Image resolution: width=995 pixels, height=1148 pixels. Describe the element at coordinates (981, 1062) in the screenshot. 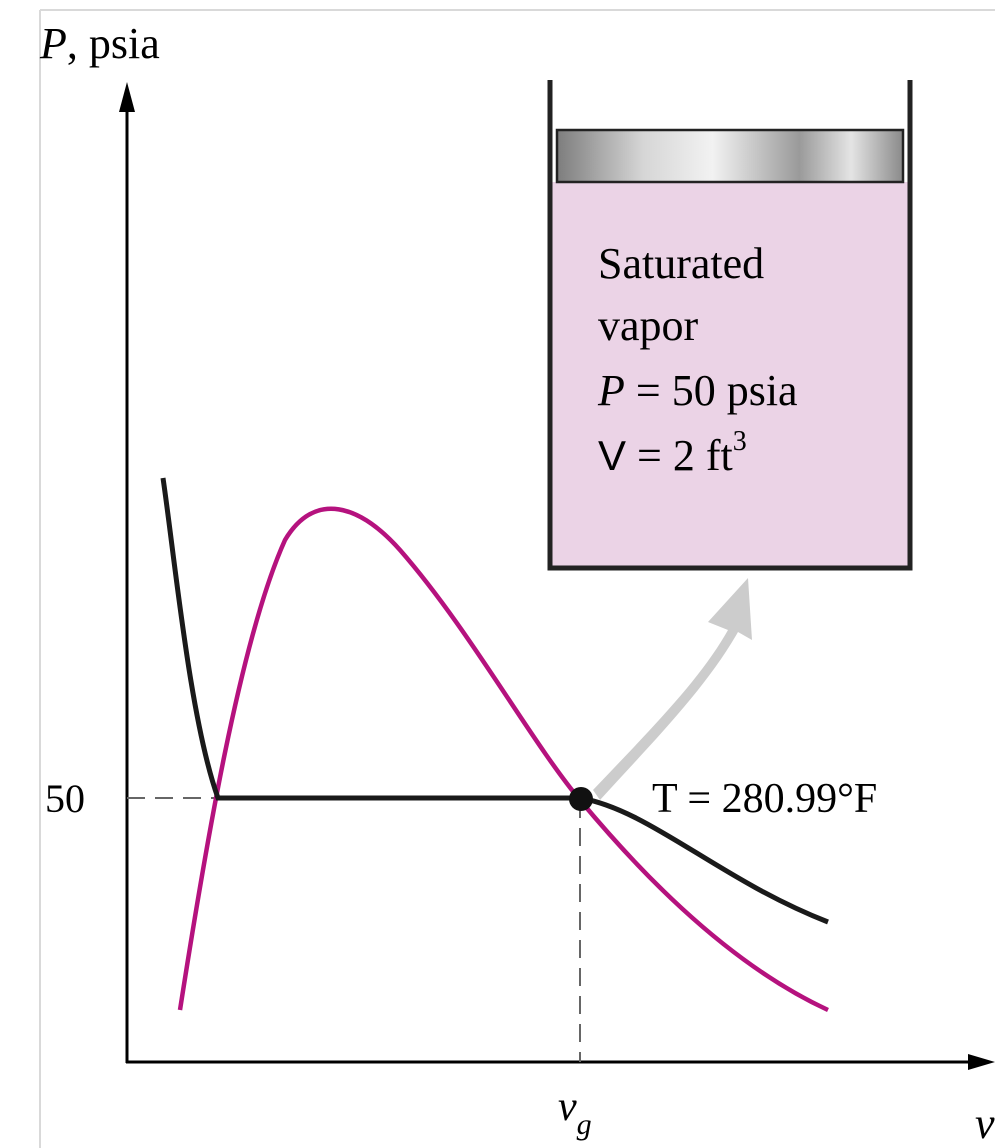

I see `x-axis-arrow-icon` at that location.